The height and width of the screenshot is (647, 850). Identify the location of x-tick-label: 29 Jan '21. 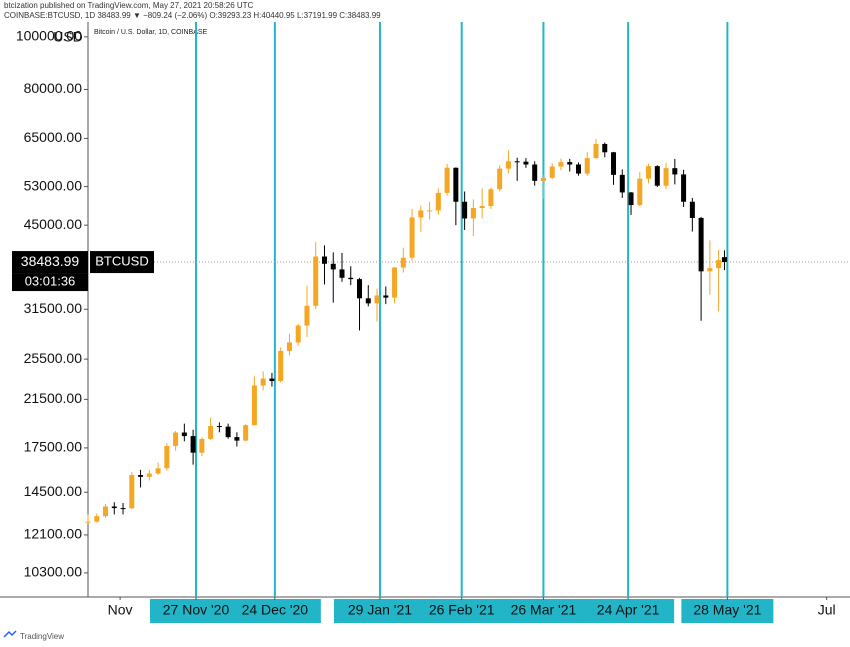
(380, 610).